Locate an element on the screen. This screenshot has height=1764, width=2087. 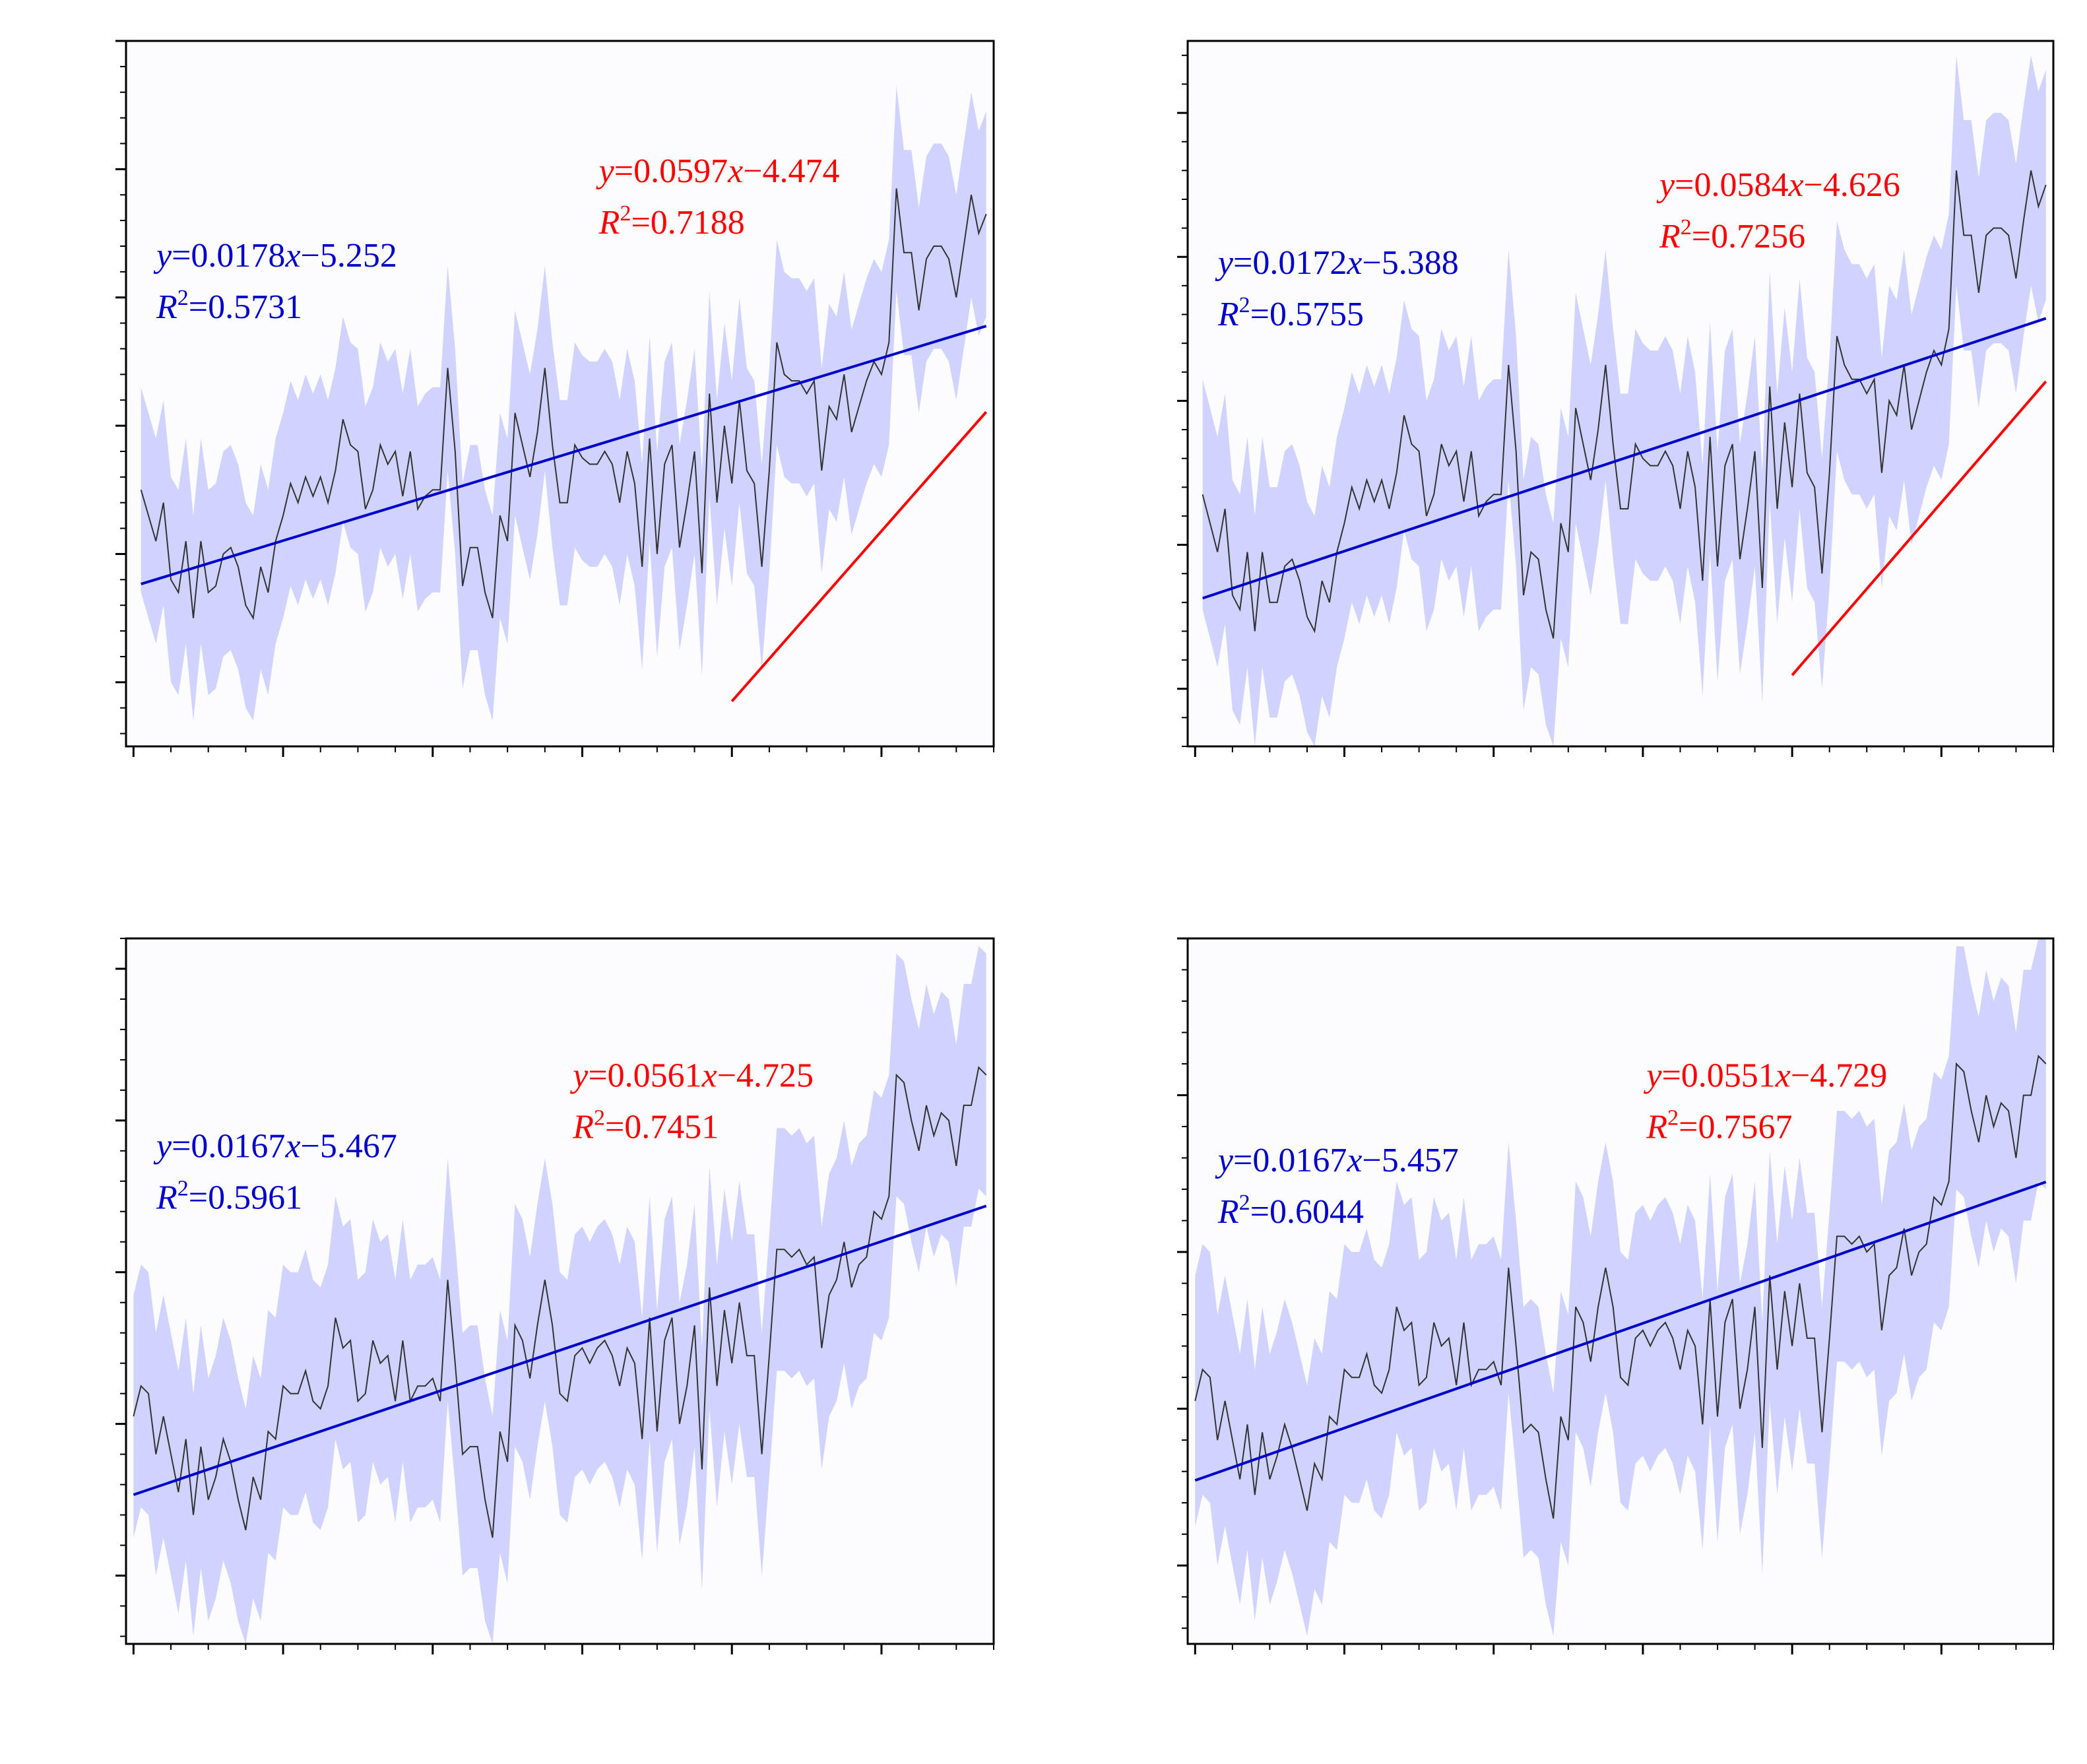
recent-trend-r-squared: R2=0.7188 is located at coordinates (671, 221).